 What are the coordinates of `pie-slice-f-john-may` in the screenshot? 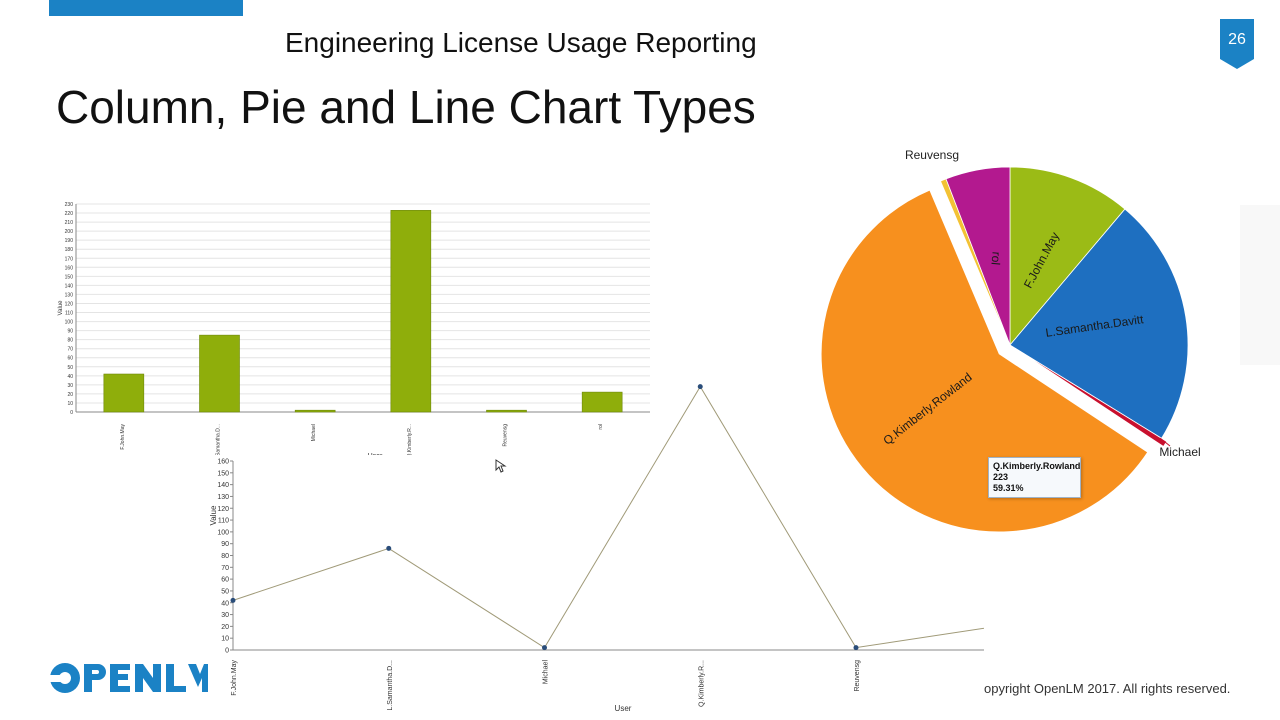 It's located at (1067, 256).